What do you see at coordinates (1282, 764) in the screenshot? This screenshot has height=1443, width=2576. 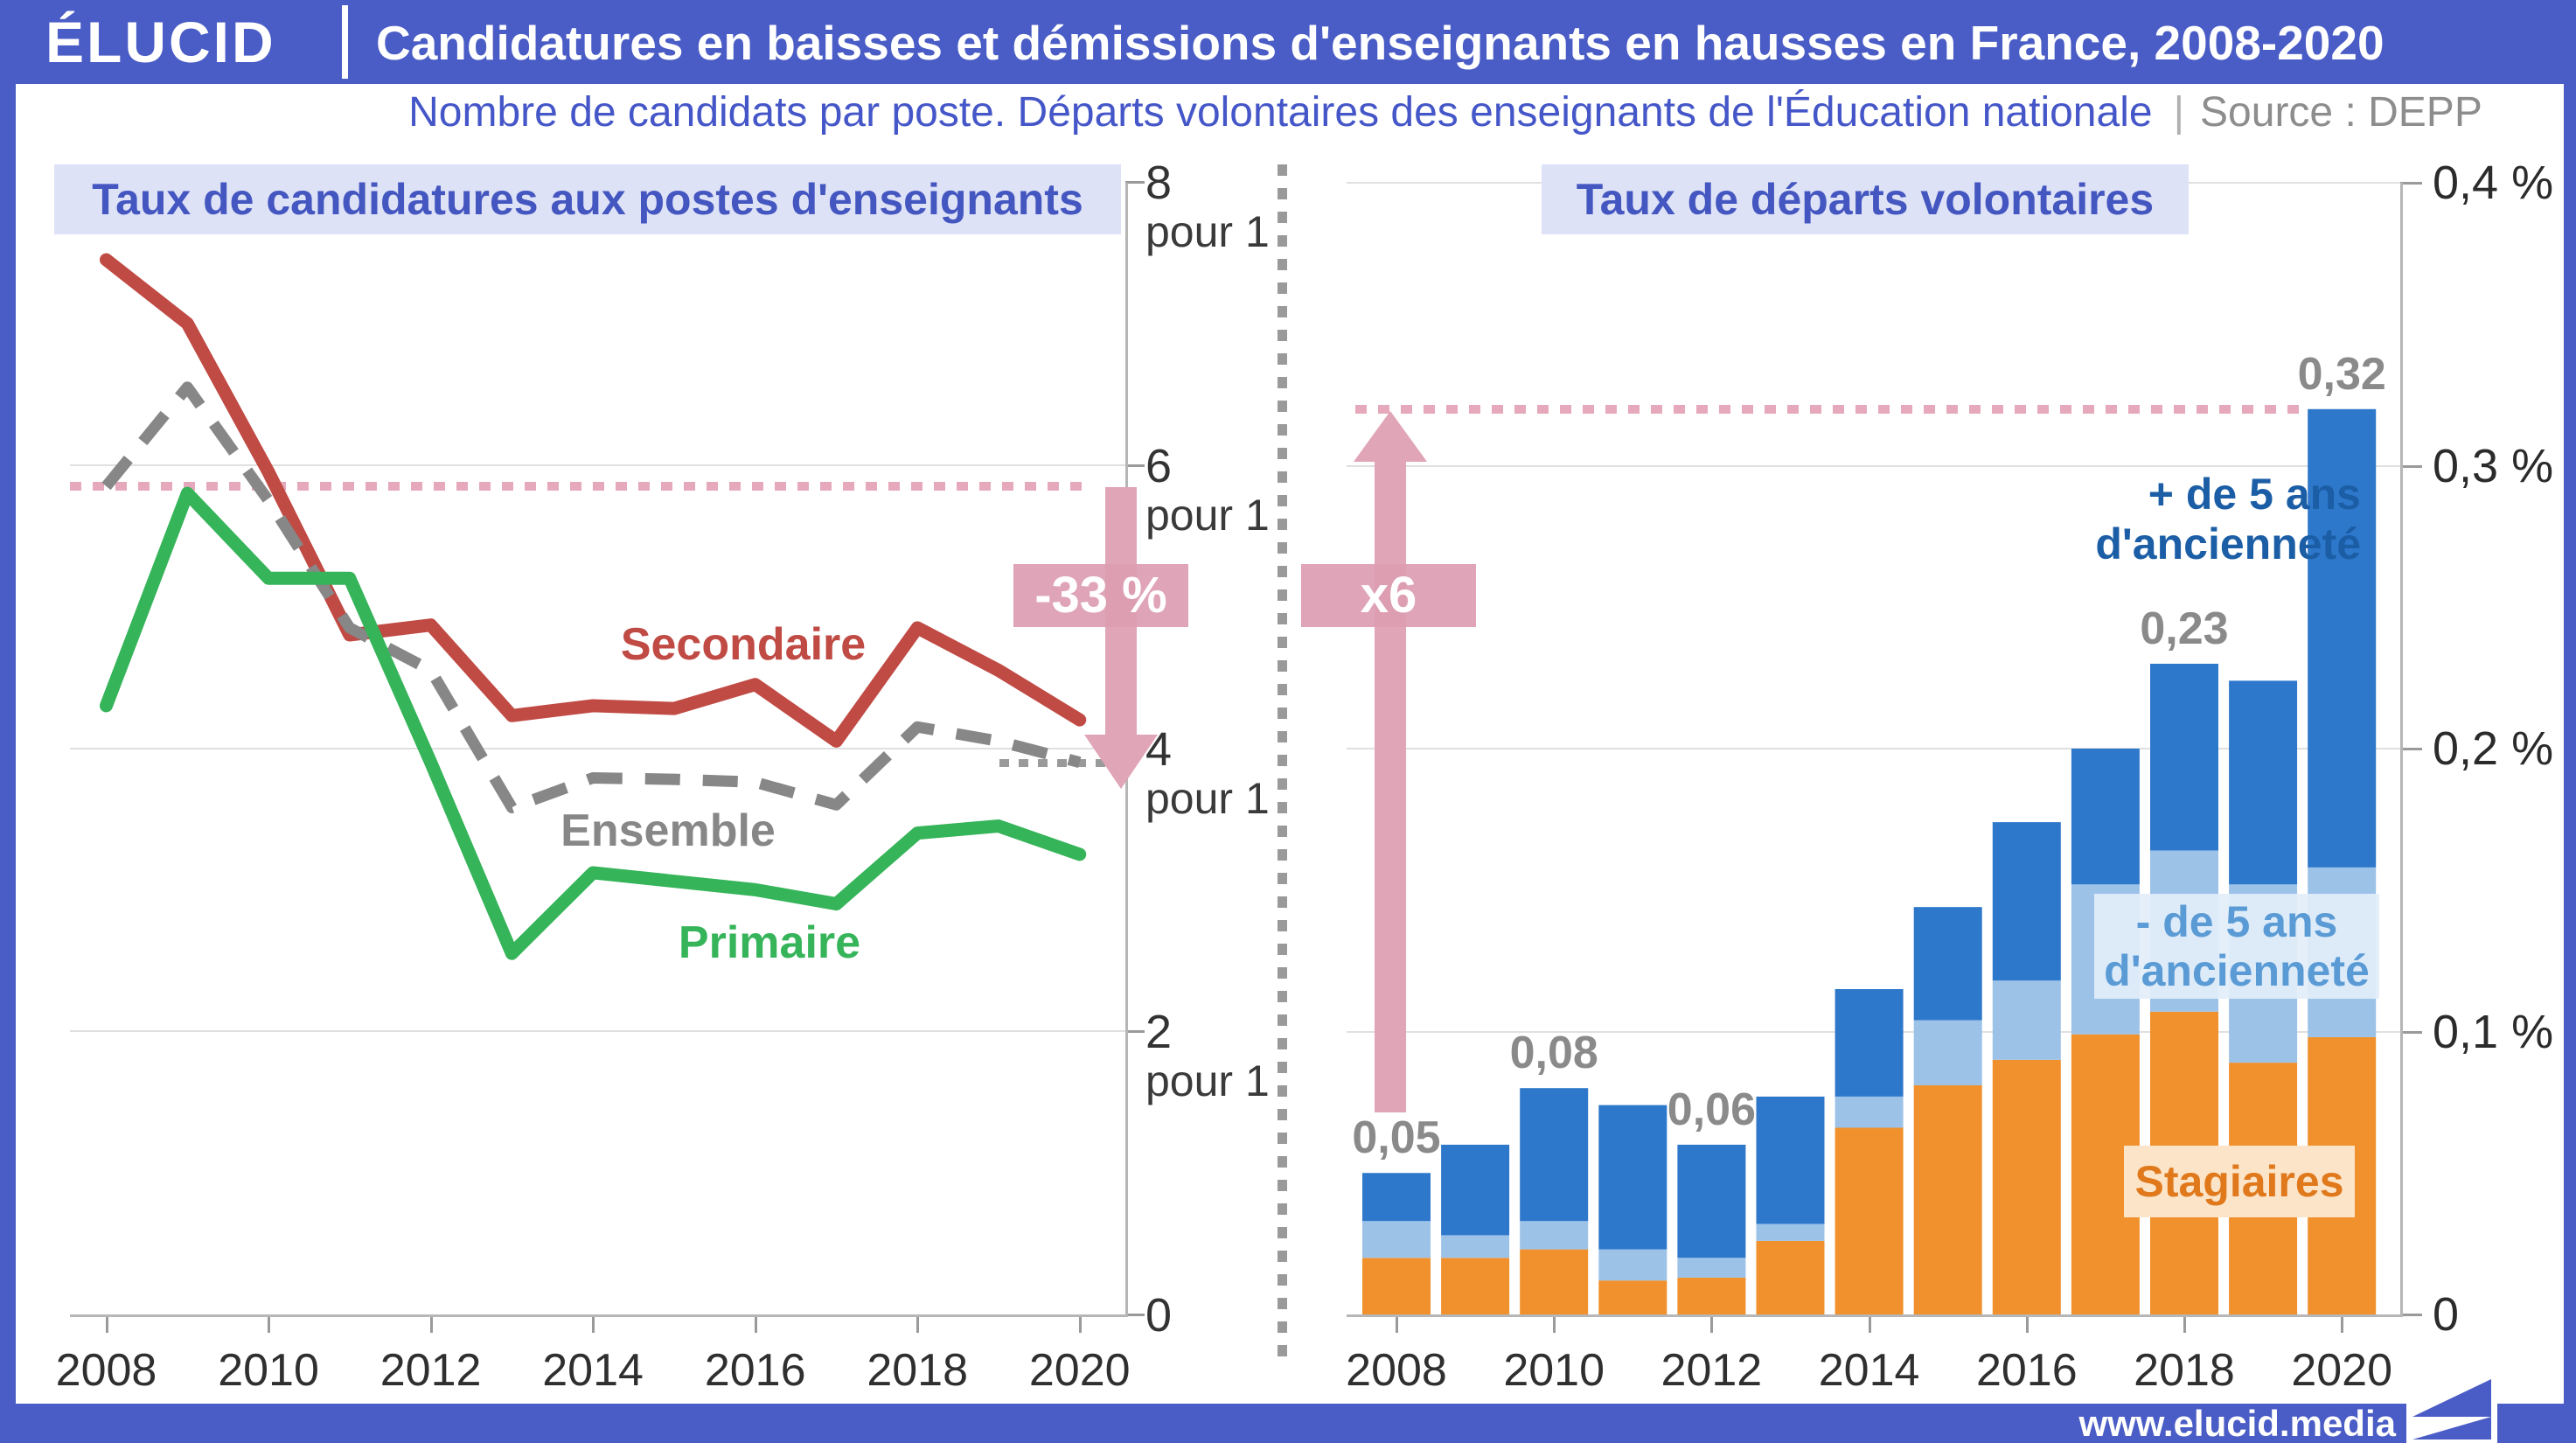 I see `charts-separator-dotted-line` at bounding box center [1282, 764].